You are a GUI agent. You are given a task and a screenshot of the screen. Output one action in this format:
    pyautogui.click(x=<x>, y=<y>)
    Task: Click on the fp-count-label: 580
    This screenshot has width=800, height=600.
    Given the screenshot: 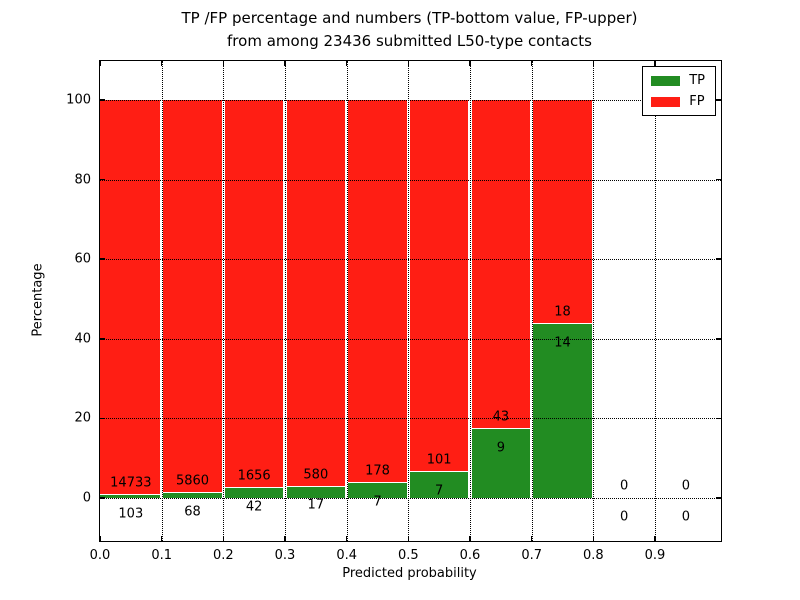 What is the action you would take?
    pyautogui.click(x=316, y=475)
    